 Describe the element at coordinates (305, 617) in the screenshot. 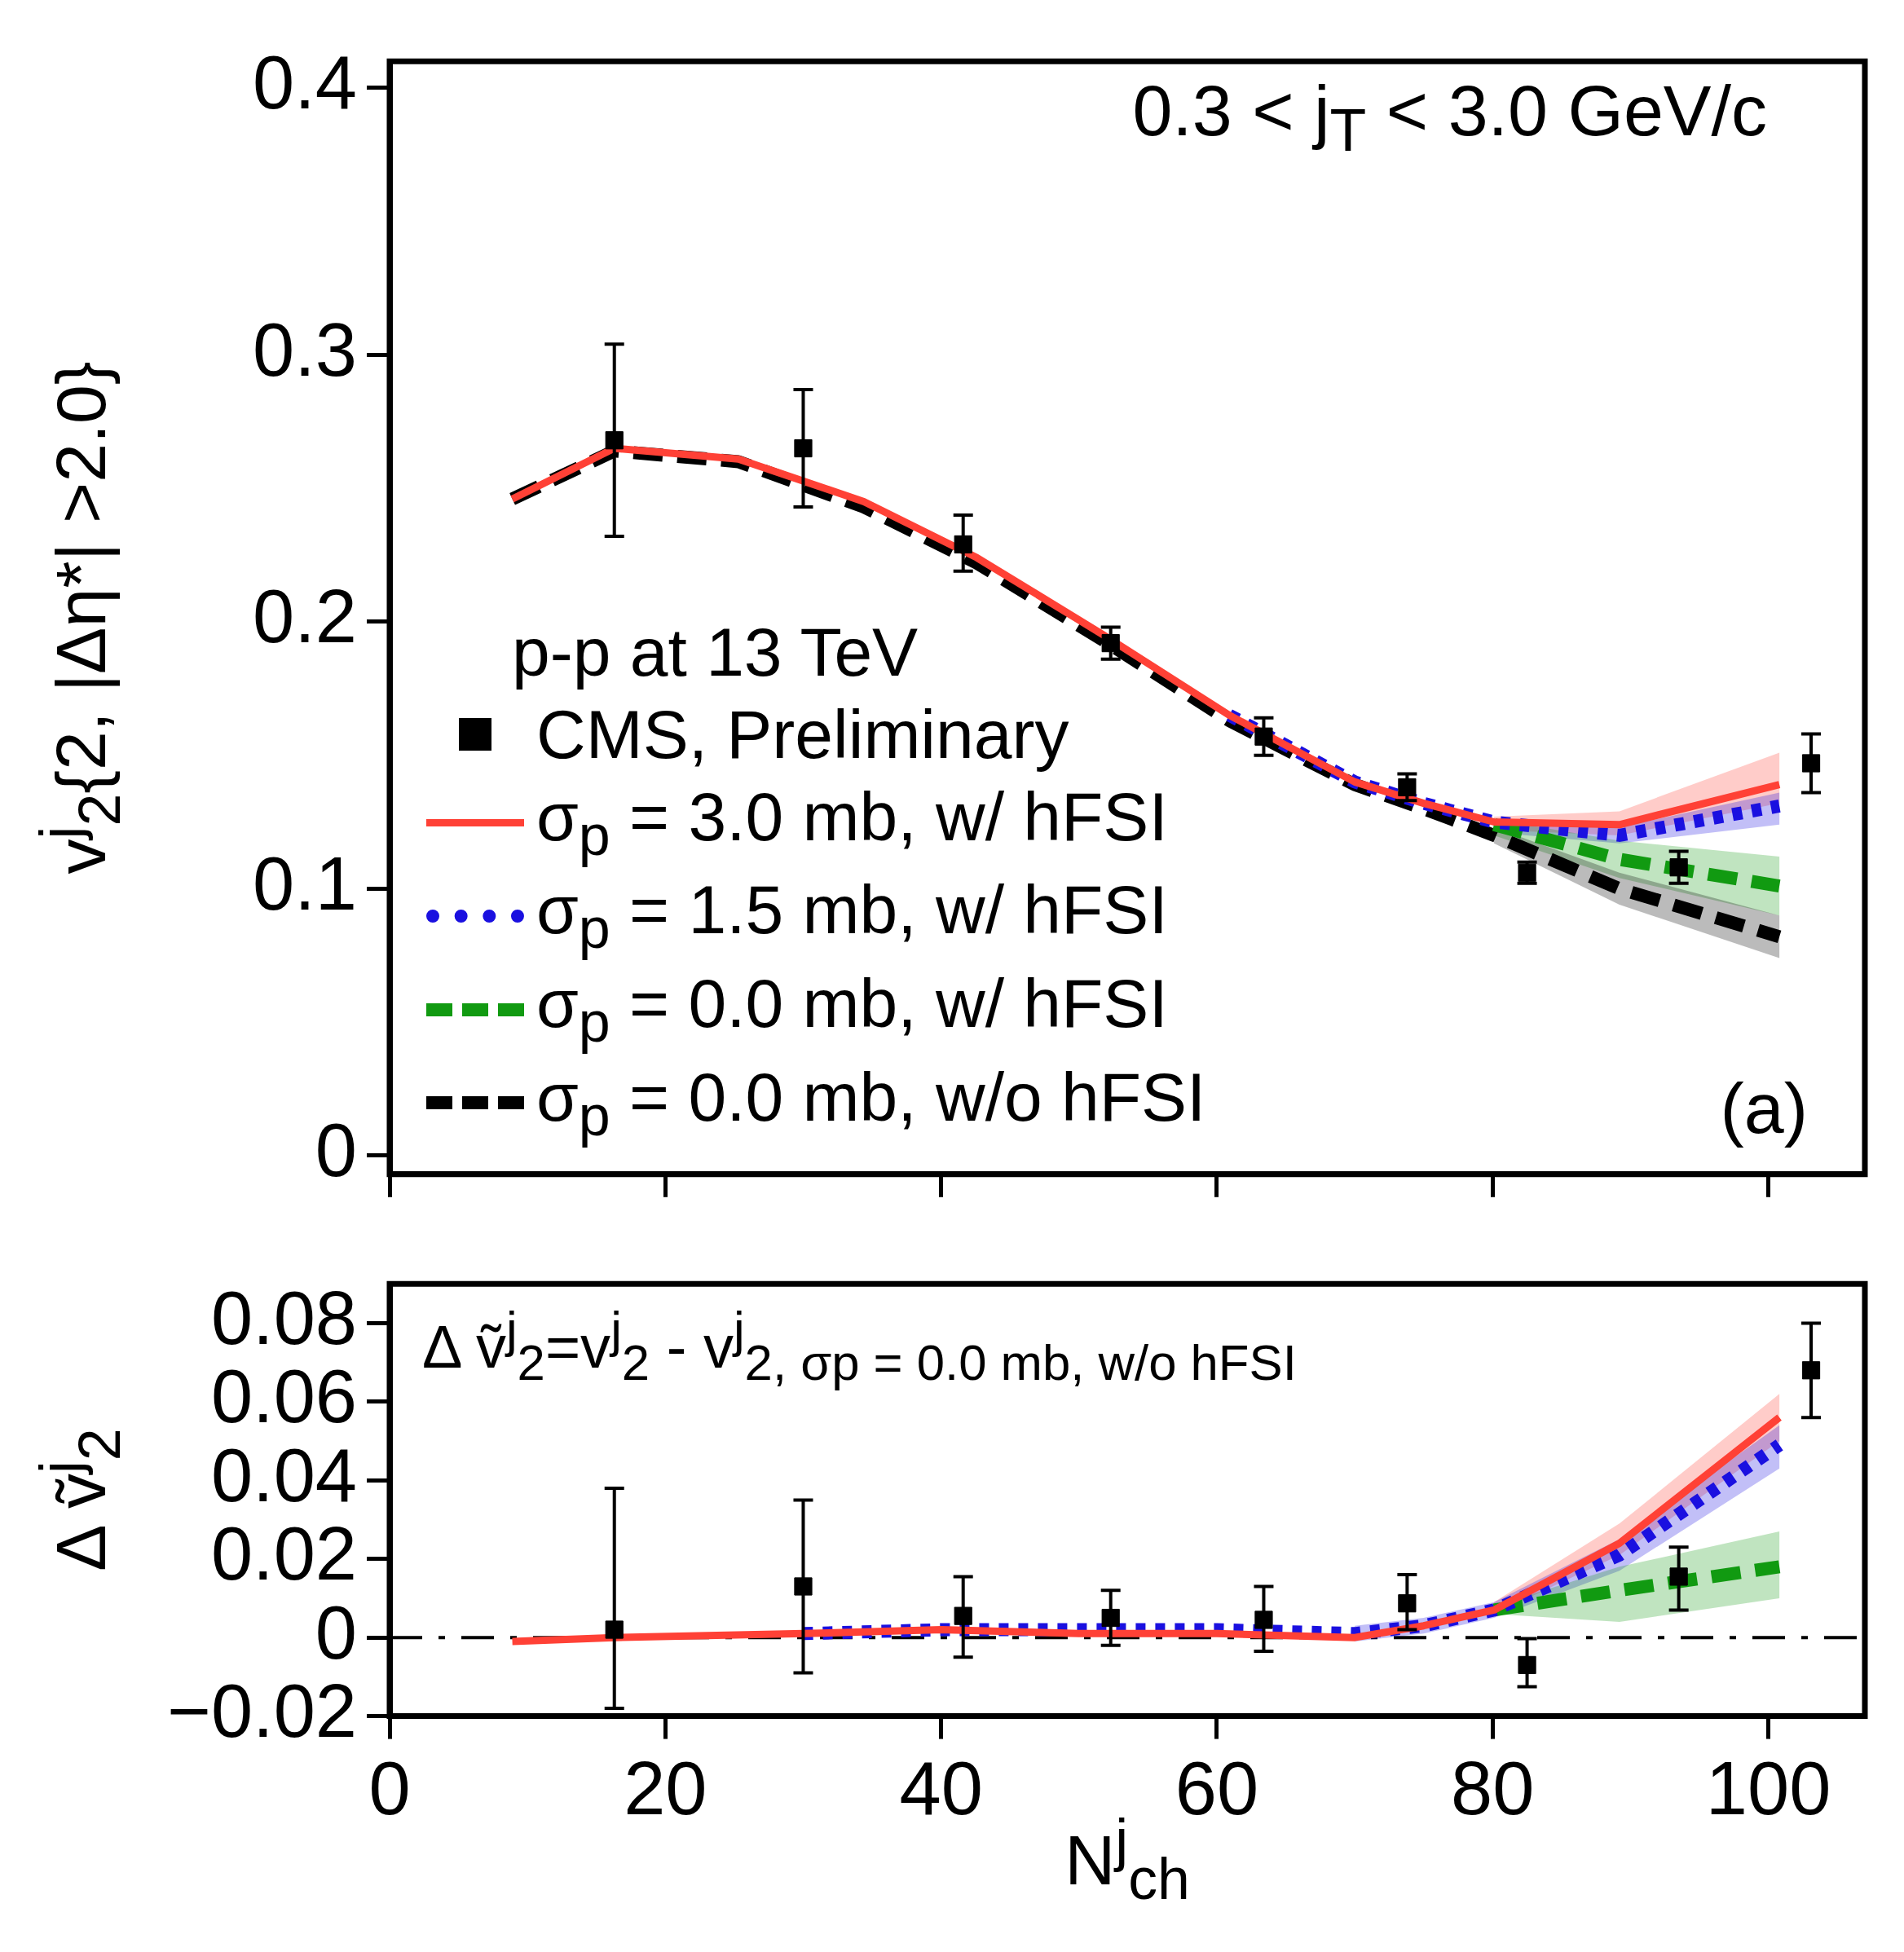

I see `y-tick-label: 0.2` at that location.